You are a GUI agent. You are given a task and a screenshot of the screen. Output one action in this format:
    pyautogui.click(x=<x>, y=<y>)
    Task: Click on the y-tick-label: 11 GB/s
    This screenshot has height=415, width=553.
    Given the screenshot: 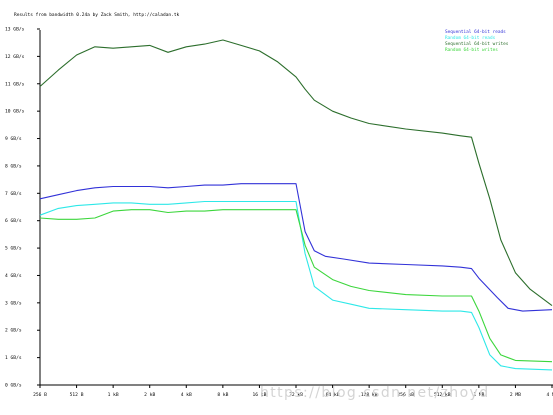 What is the action you would take?
    pyautogui.click(x=15, y=84)
    